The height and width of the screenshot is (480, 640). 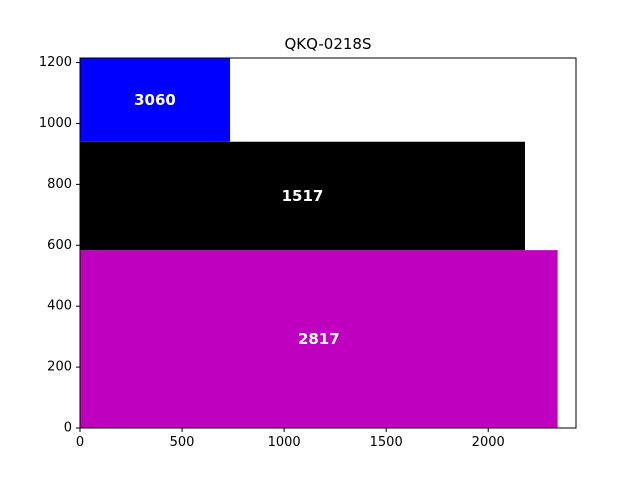 I want to click on bar-label-1: 1517, so click(x=303, y=196).